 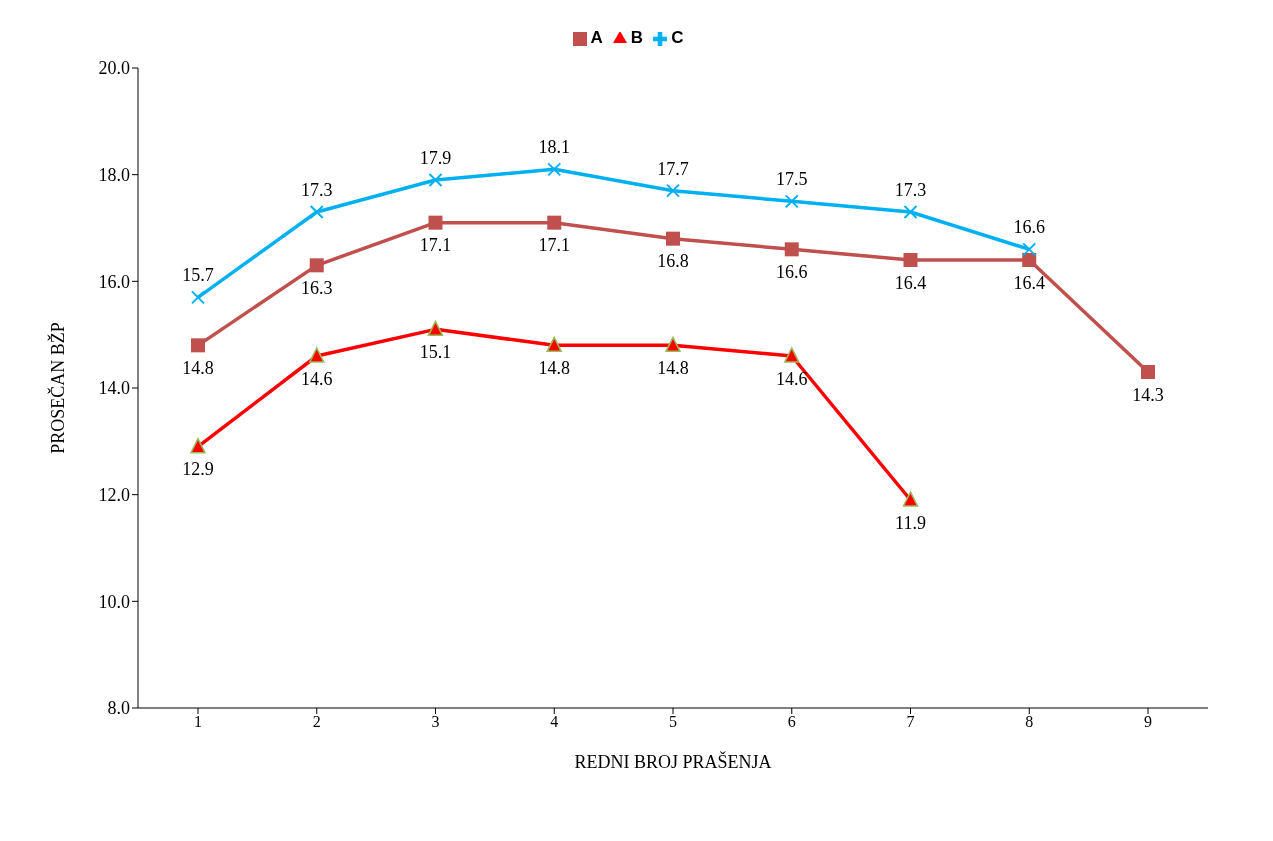 What do you see at coordinates (198, 469) in the screenshot?
I see `data-label: 12.9` at bounding box center [198, 469].